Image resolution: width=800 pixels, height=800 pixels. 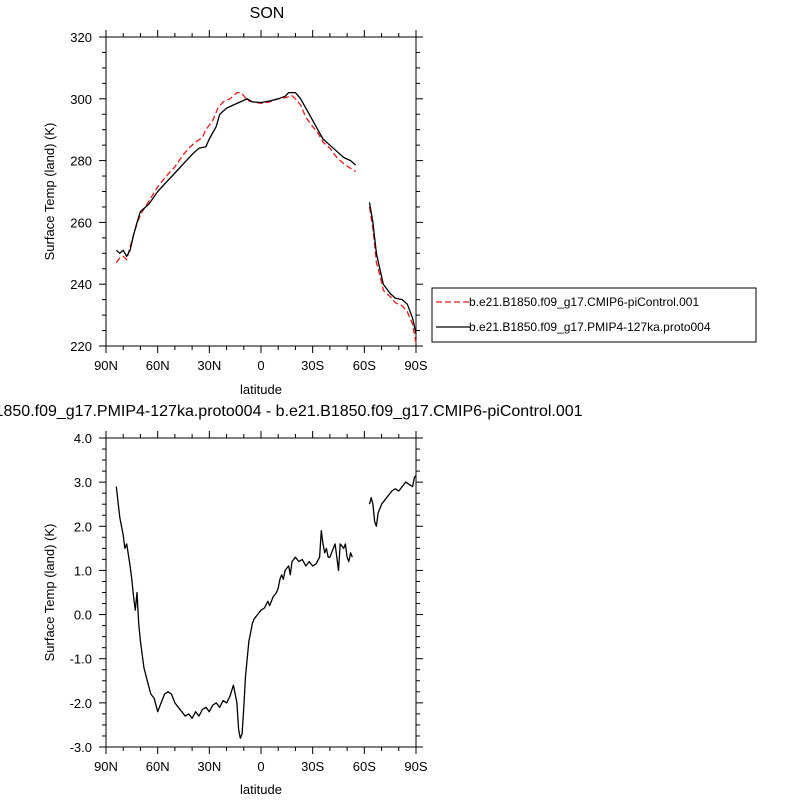 I want to click on y-tick-label: 3.0, so click(x=83, y=482).